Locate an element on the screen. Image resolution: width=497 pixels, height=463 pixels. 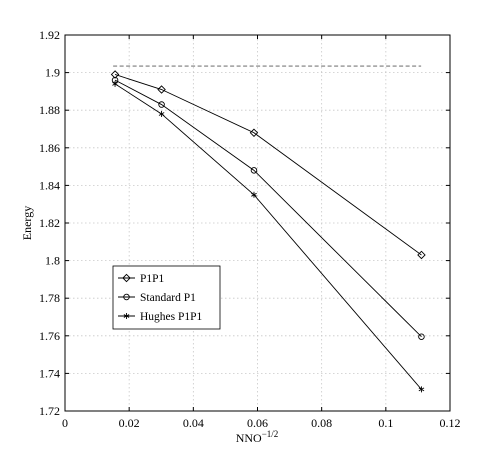
y-tick-label: 1.76 is located at coordinates (49, 336).